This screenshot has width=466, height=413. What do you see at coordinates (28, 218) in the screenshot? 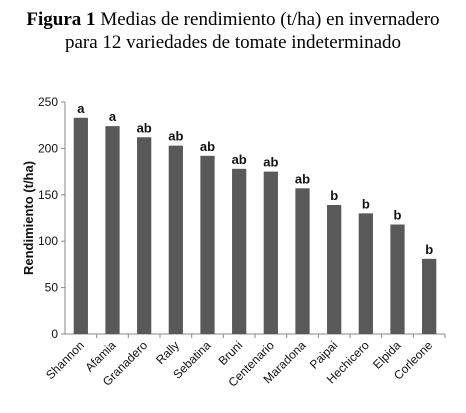
I see `y-axis-label: Rendimiento (t/ha)` at bounding box center [28, 218].